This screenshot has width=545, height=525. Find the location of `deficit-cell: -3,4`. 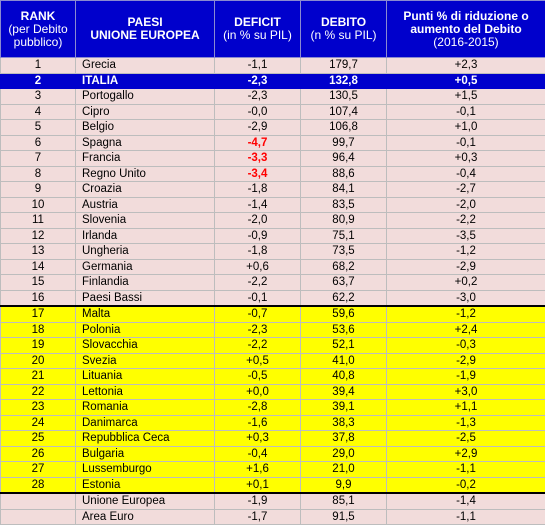

deficit-cell: -3,4 is located at coordinates (258, 174).